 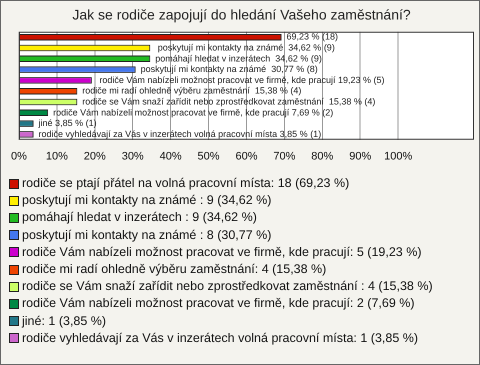 I want to click on x-tick-label: 30%, so click(x=133, y=156).